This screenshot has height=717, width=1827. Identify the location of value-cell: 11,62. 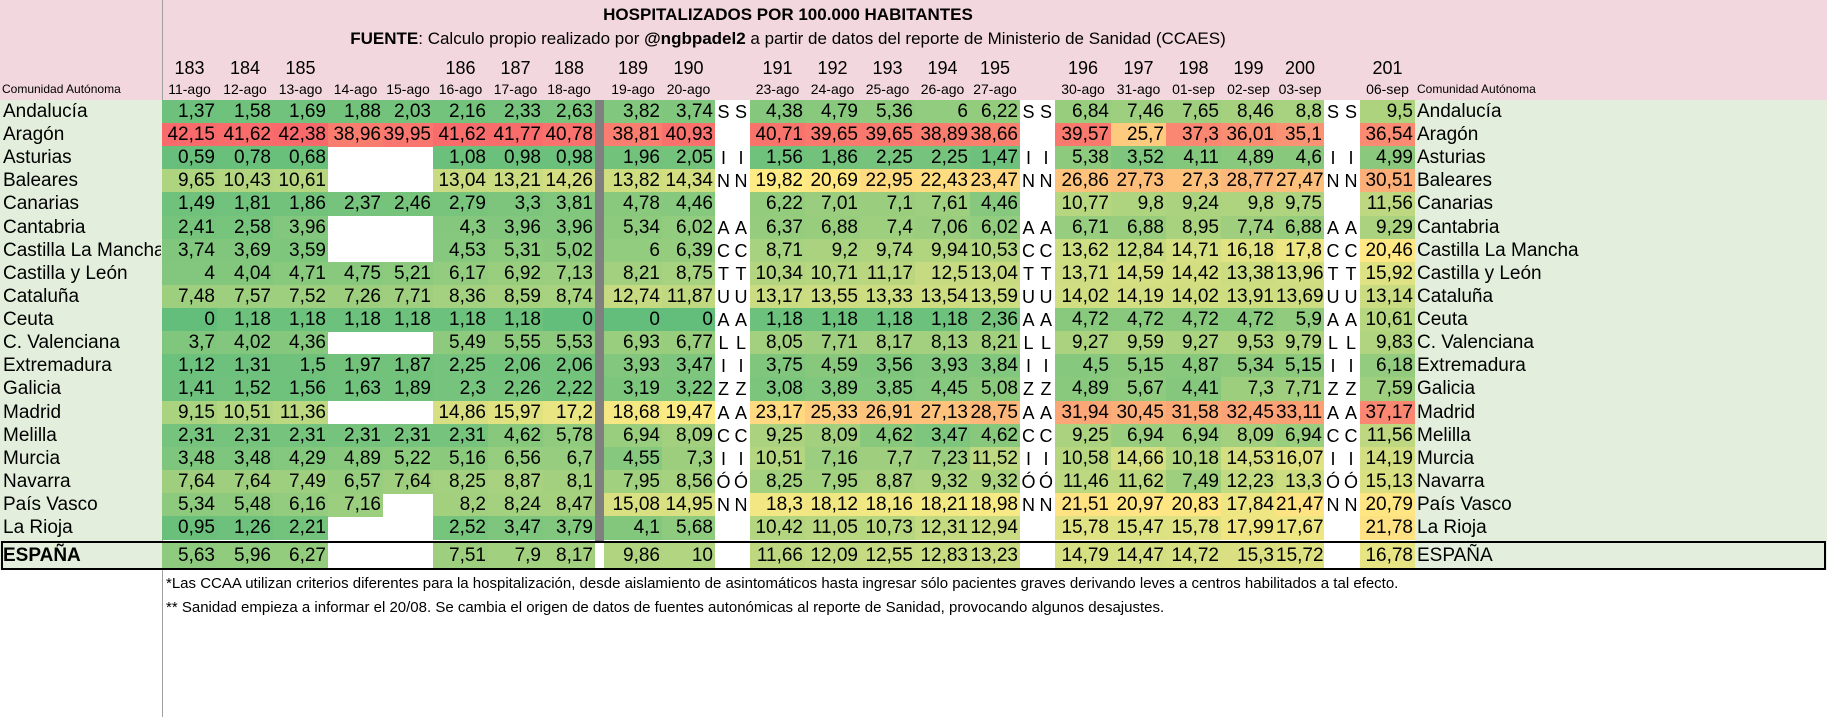
(1138, 482).